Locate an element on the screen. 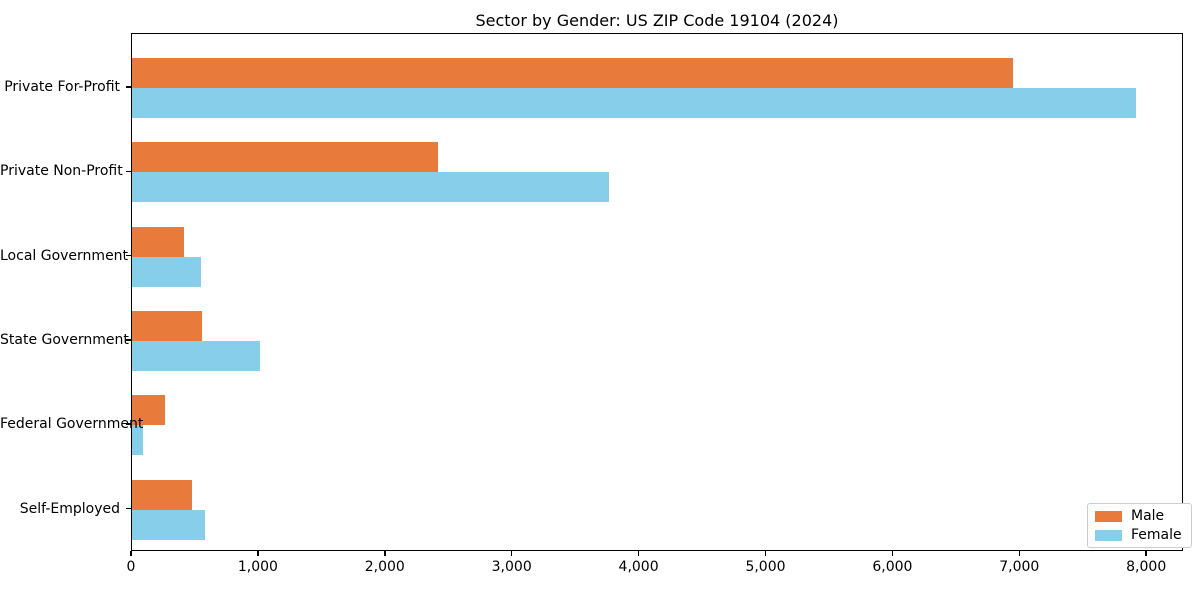 The image size is (1200, 600). x-tick-label: 8,000 is located at coordinates (1146, 567).